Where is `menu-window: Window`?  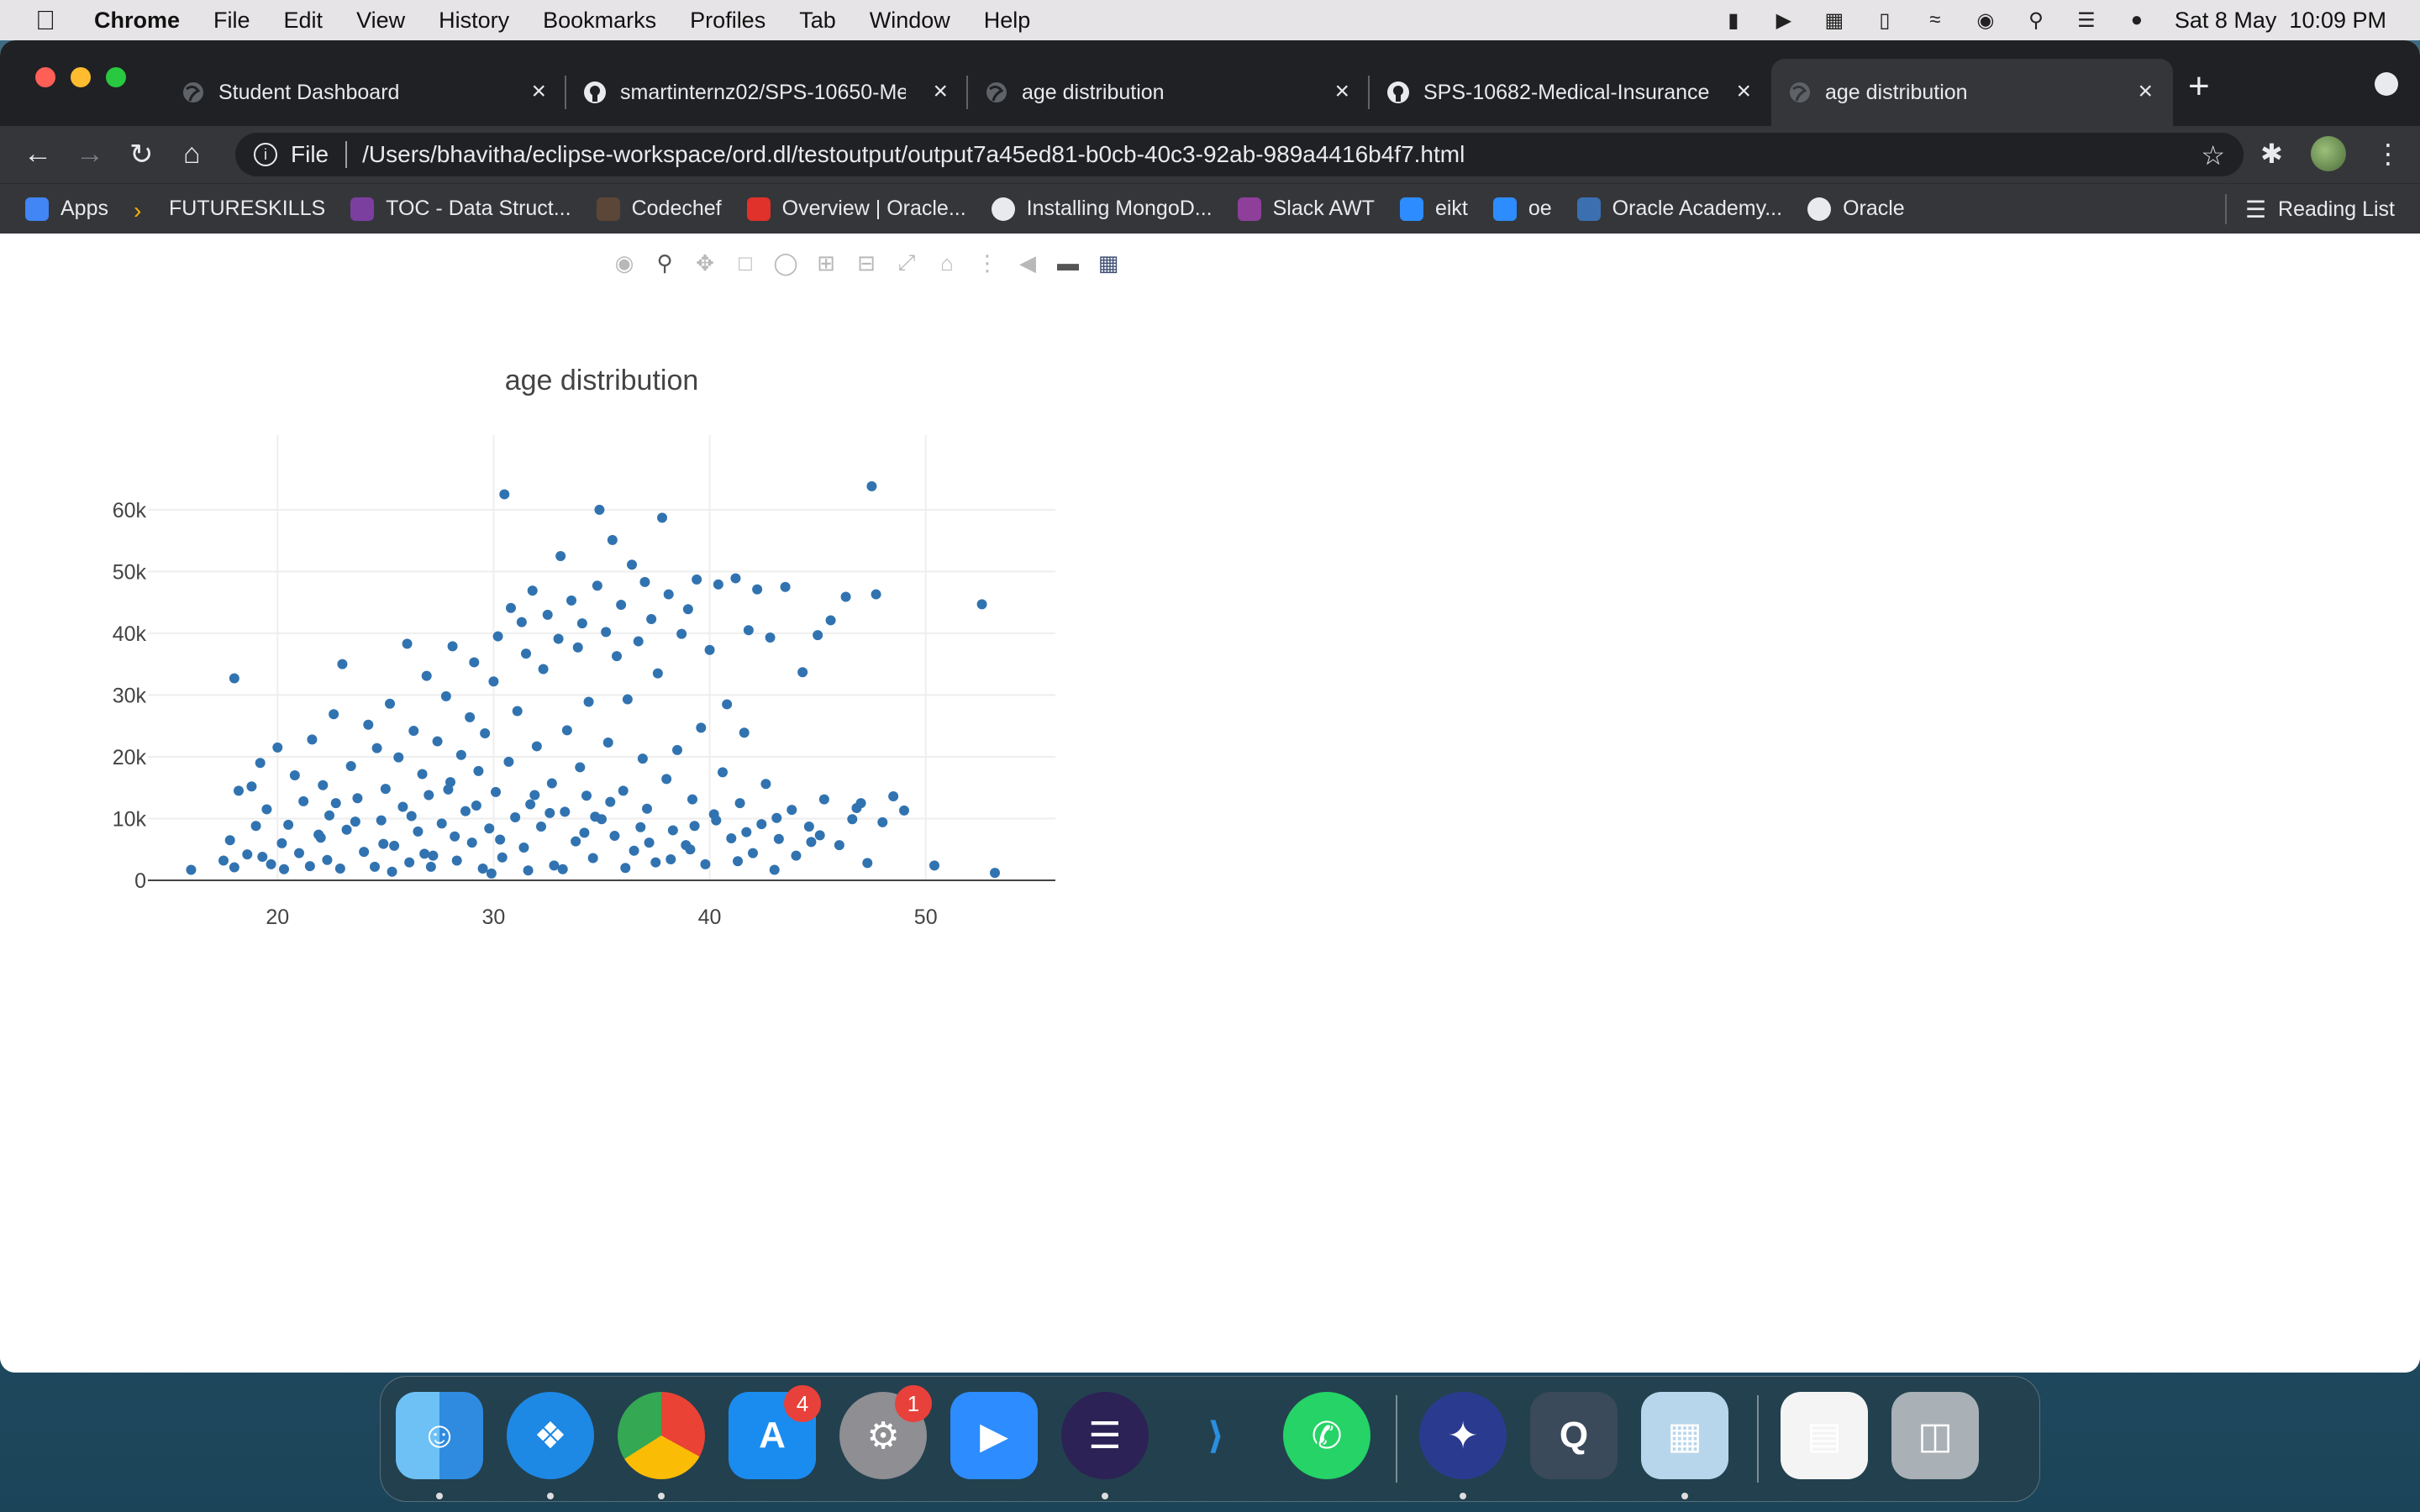 menu-window: Window is located at coordinates (909, 20).